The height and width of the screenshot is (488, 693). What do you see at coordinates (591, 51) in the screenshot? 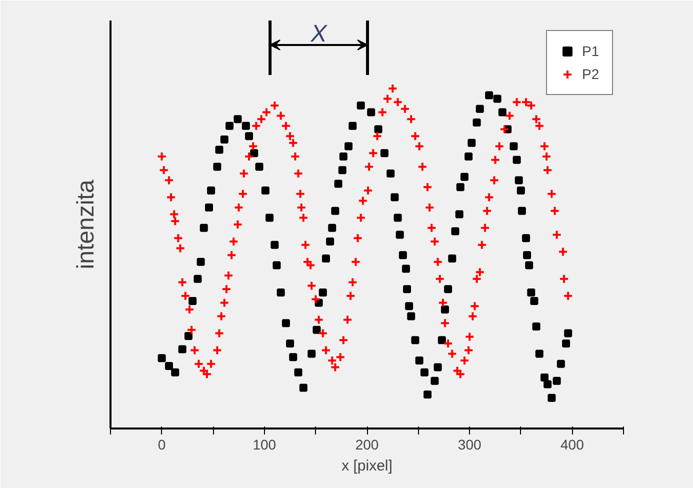
I see `legend-label: P1` at bounding box center [591, 51].